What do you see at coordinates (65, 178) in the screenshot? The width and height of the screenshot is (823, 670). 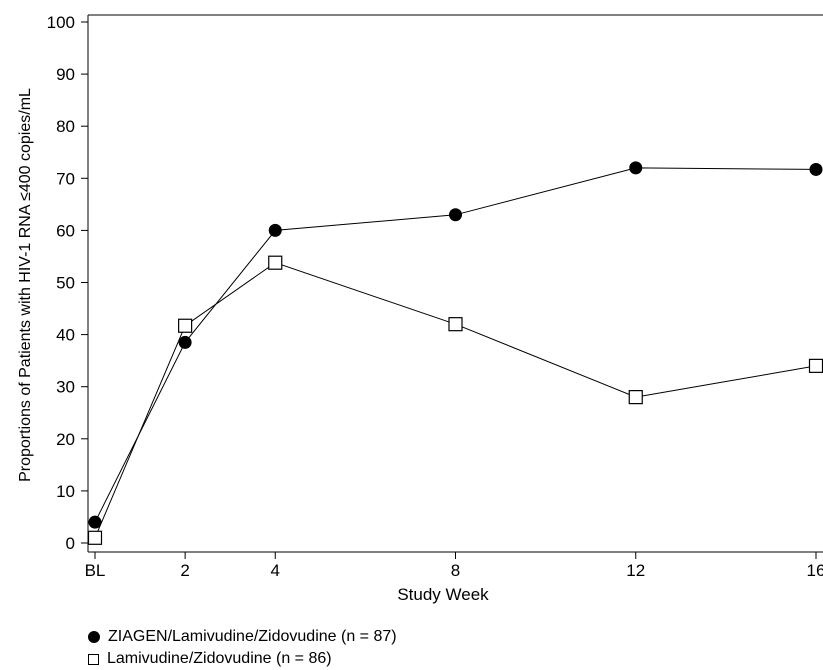 I see `y-tick-label: 70` at bounding box center [65, 178].